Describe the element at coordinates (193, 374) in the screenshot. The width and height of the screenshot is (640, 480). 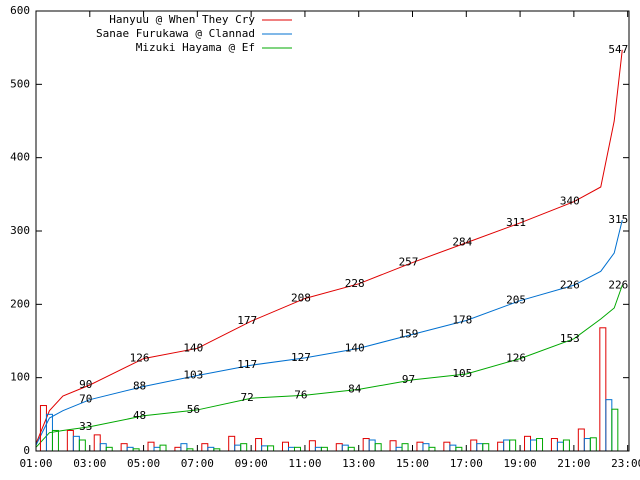
I see `data-label: 103` at that location.